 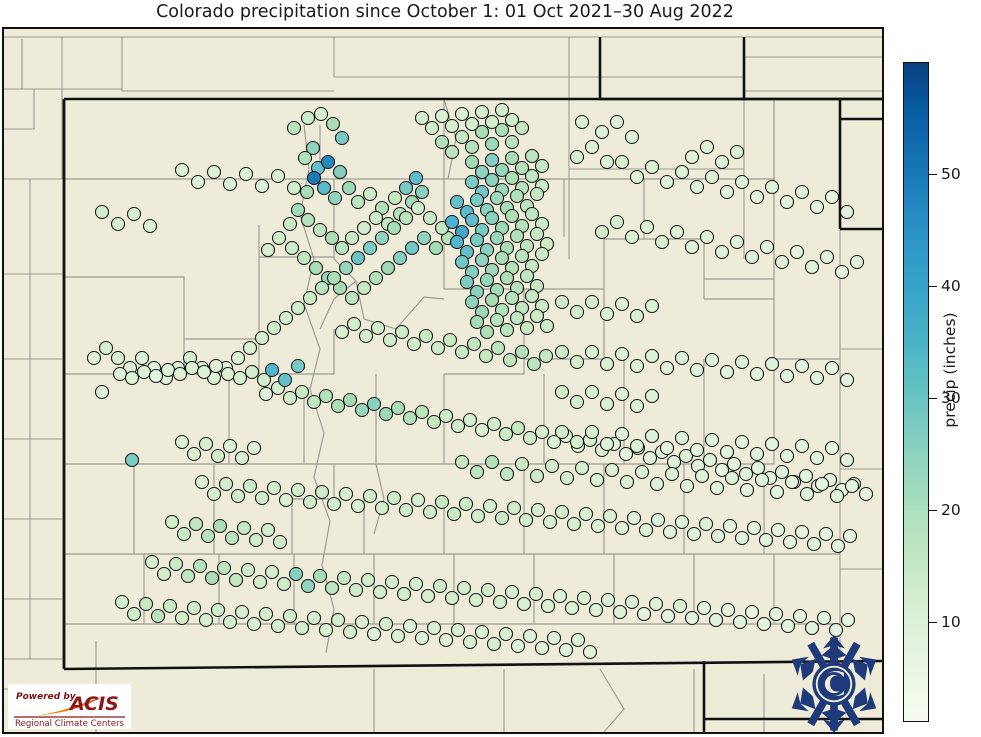 What do you see at coordinates (834, 684) in the screenshot?
I see `cocorahs-snowflake-icon: C` at bounding box center [834, 684].